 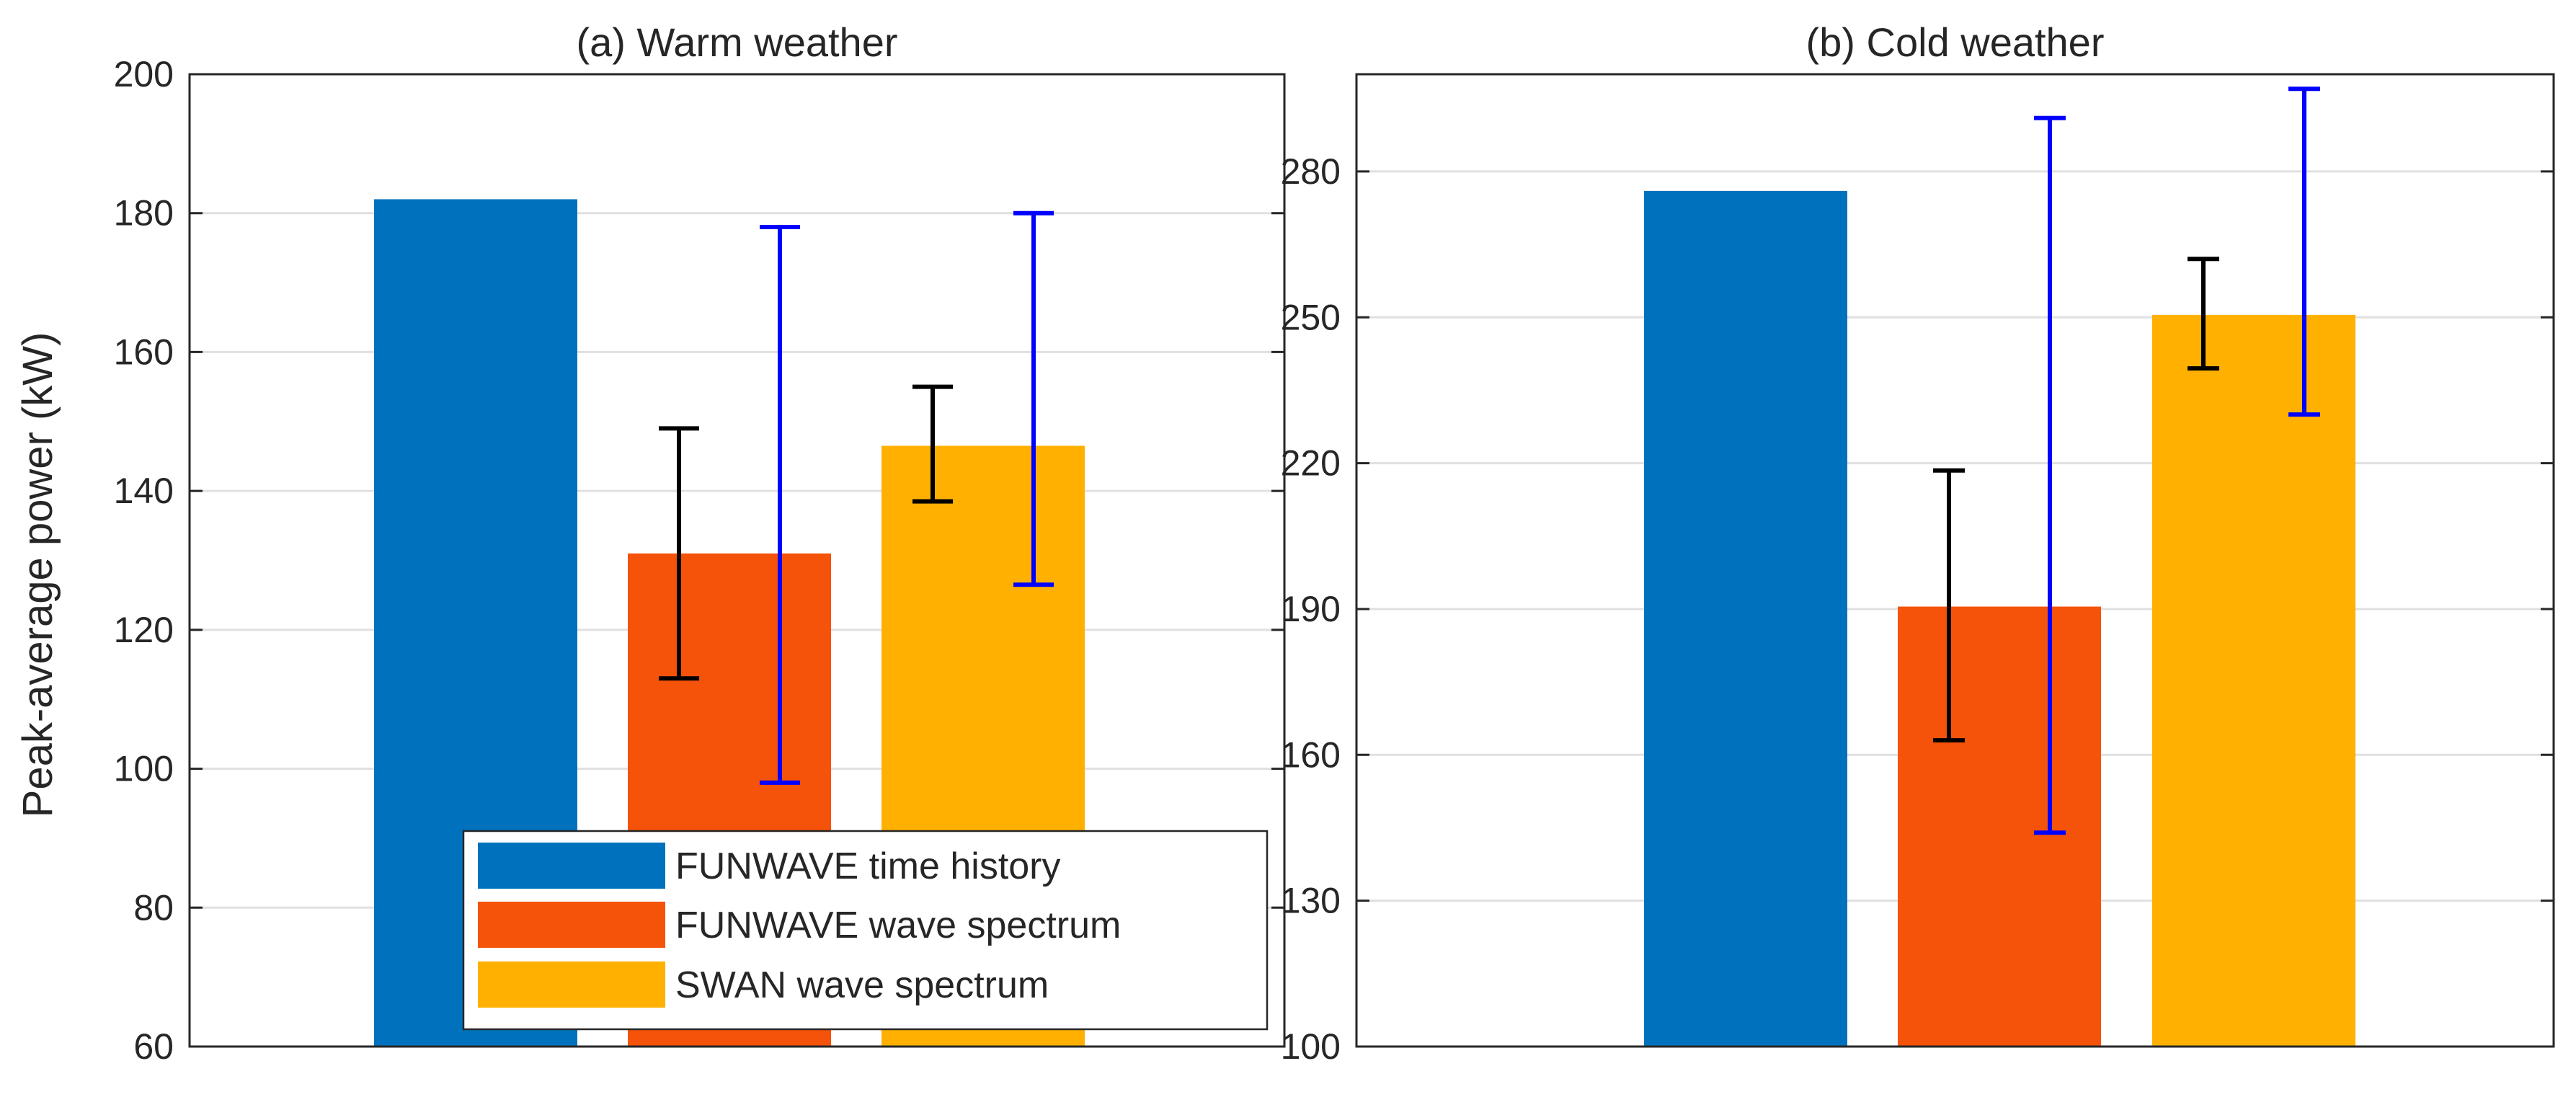 I want to click on y-tick-label: 200, so click(x=144, y=74).